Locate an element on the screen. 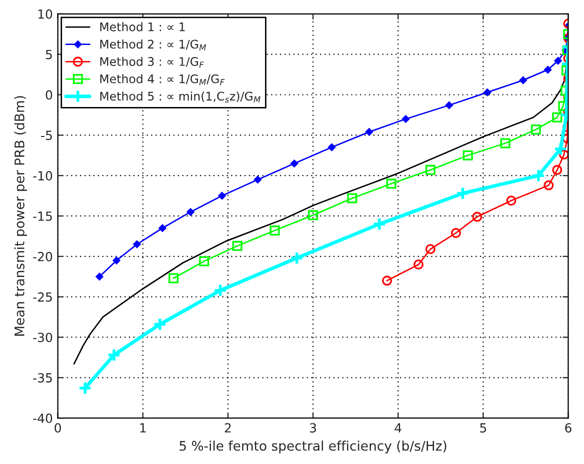  x-tick-label: 5 is located at coordinates (483, 428).